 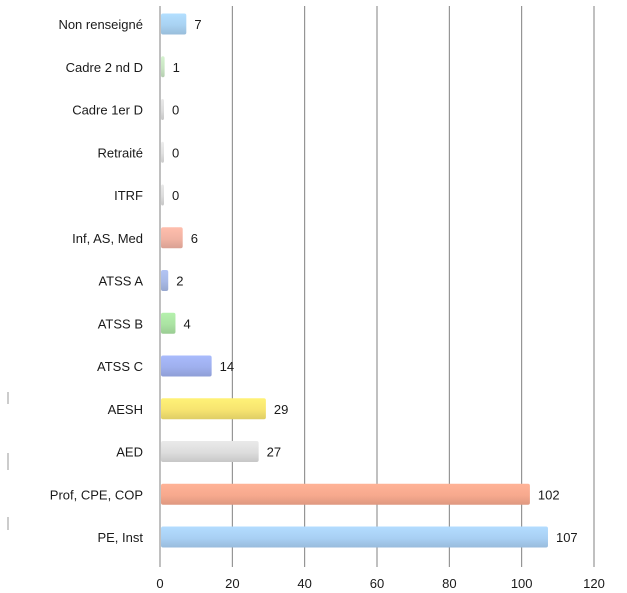 What do you see at coordinates (197, 24) in the screenshot?
I see `value-label: 7` at bounding box center [197, 24].